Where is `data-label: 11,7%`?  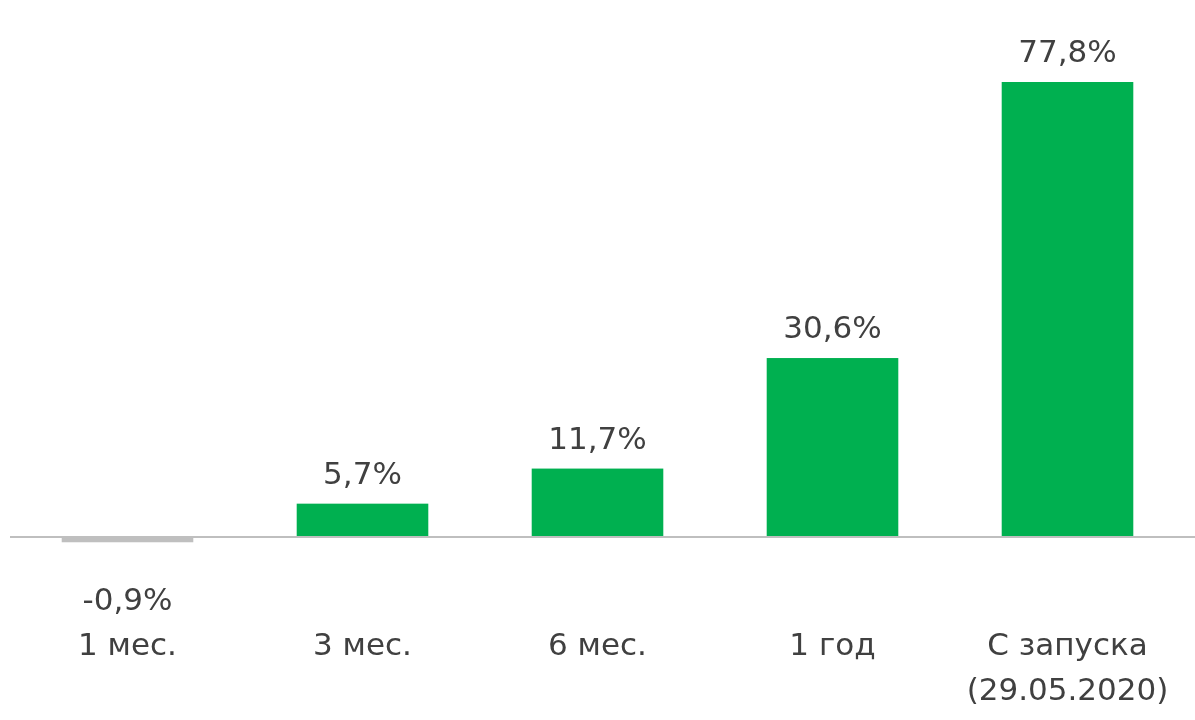 data-label: 11,7% is located at coordinates (597, 437).